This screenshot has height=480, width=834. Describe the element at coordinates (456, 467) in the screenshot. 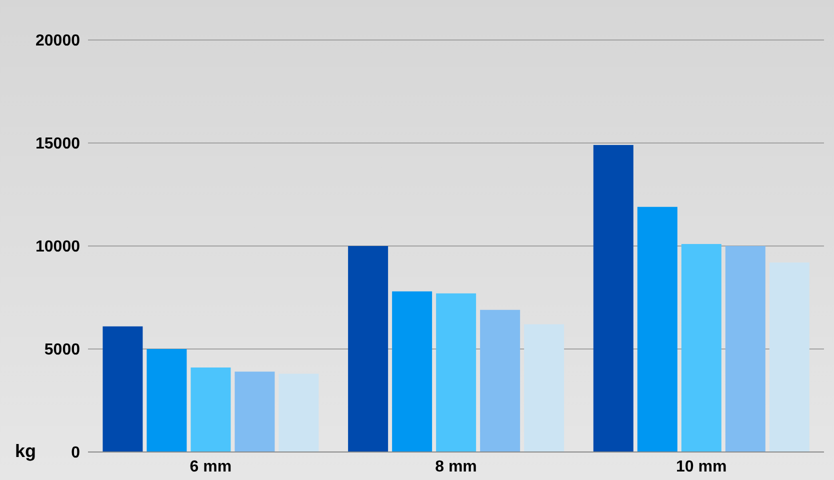

I see `x-tick-label: 8 mm` at that location.